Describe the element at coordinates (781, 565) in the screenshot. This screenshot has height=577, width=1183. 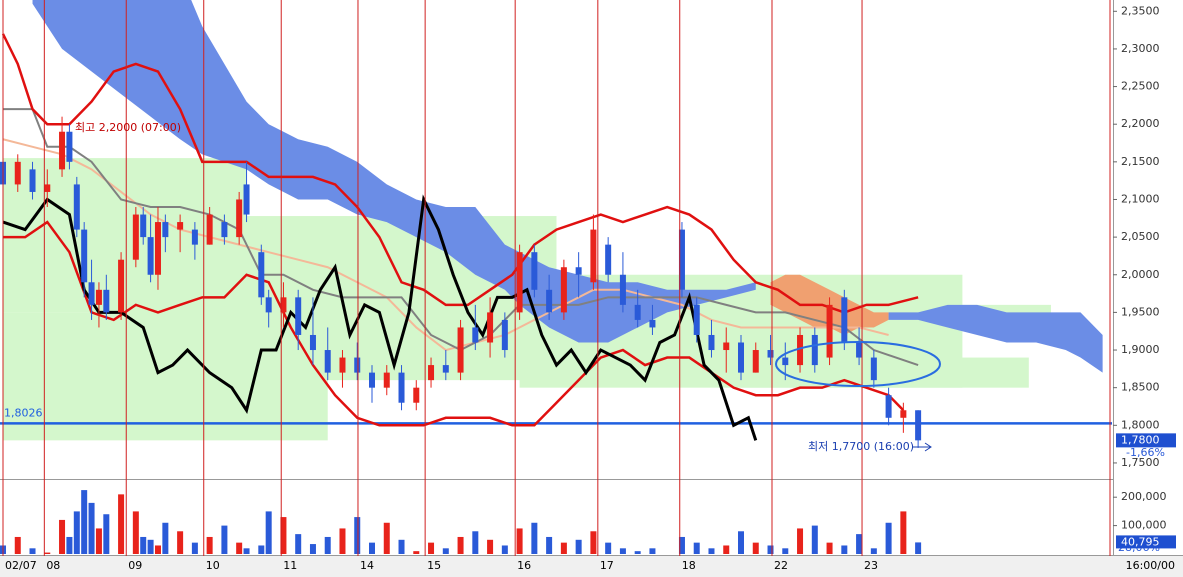
I see `x-tick-label: 22` at that location.